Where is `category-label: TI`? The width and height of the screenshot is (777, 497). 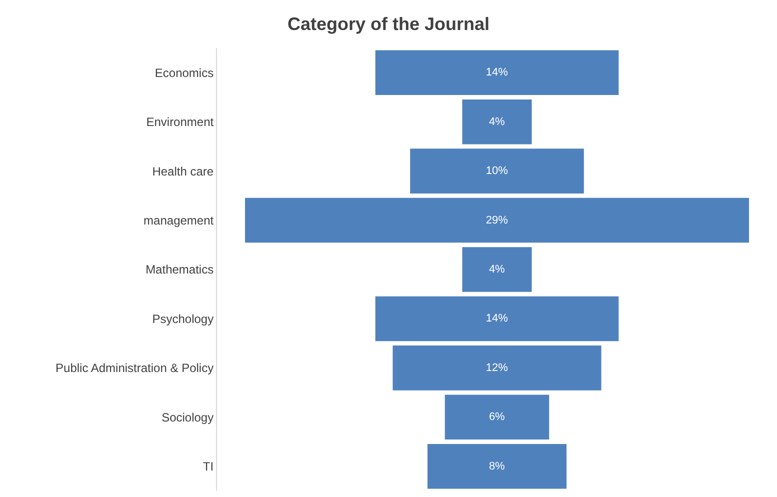
category-label: TI is located at coordinates (208, 467).